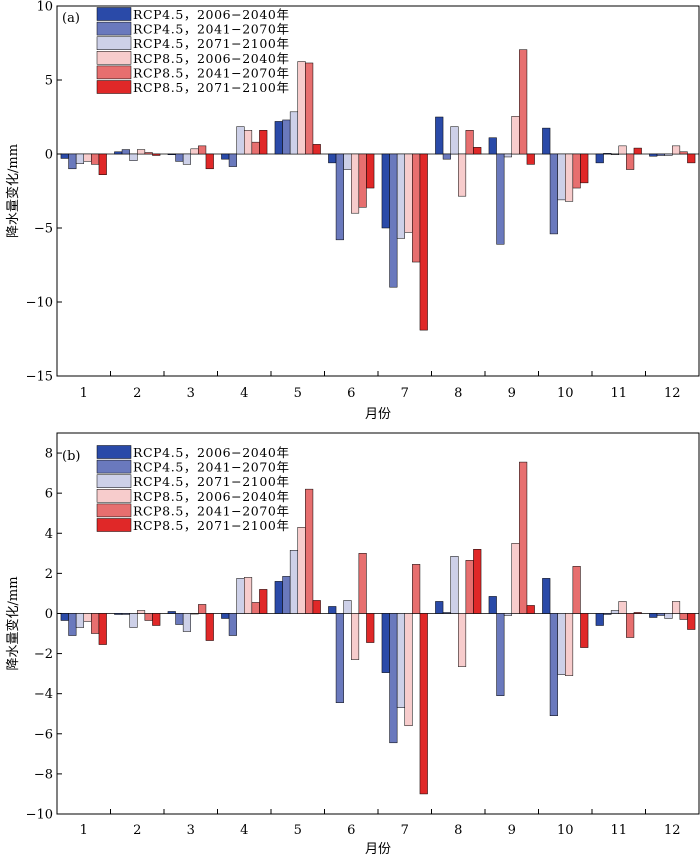 The image size is (700, 857). What do you see at coordinates (351, 393) in the screenshot?
I see `x-tick-label: 6` at bounding box center [351, 393].